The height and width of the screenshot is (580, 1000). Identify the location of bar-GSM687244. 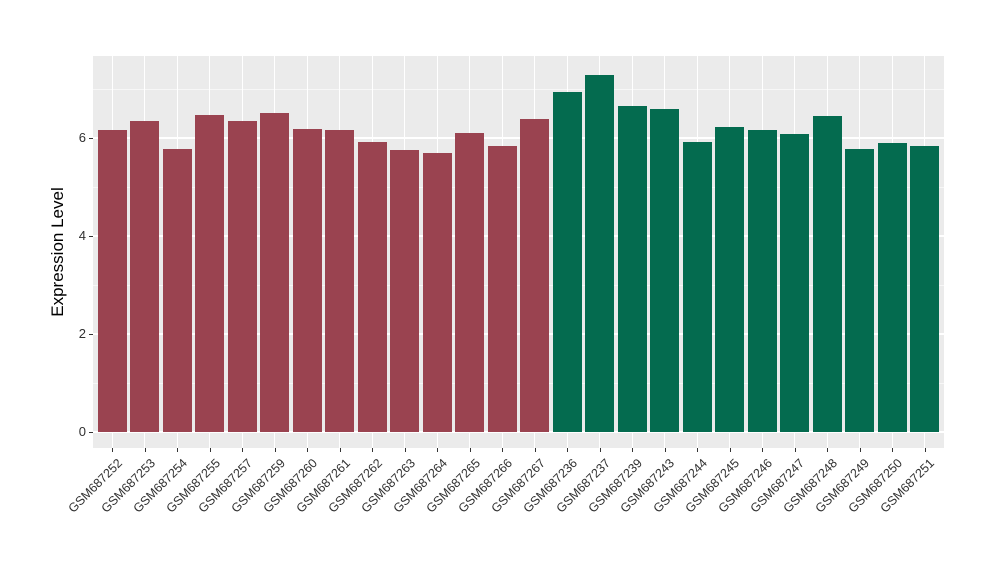
(697, 287).